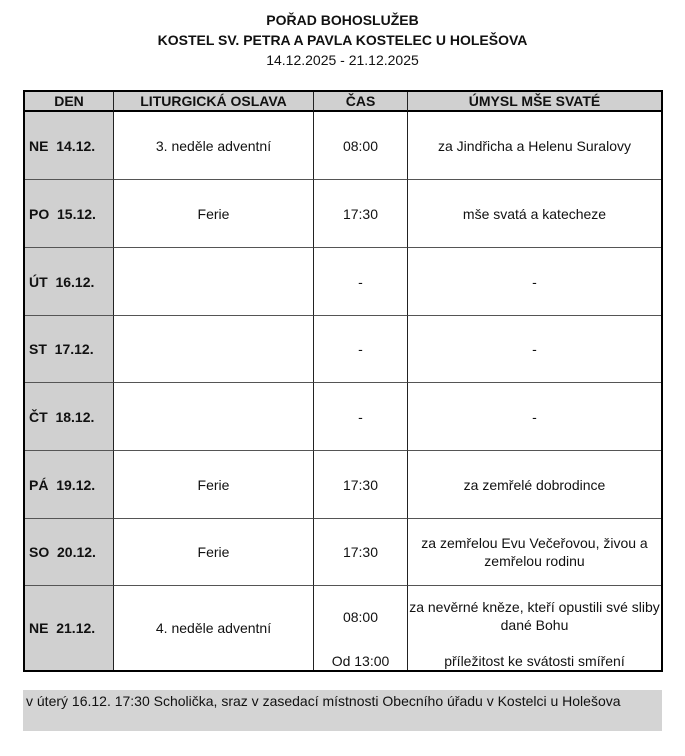  Describe the element at coordinates (534, 102) in the screenshot. I see `column-header: ÚMYSL MŠE SVATÉ` at that location.